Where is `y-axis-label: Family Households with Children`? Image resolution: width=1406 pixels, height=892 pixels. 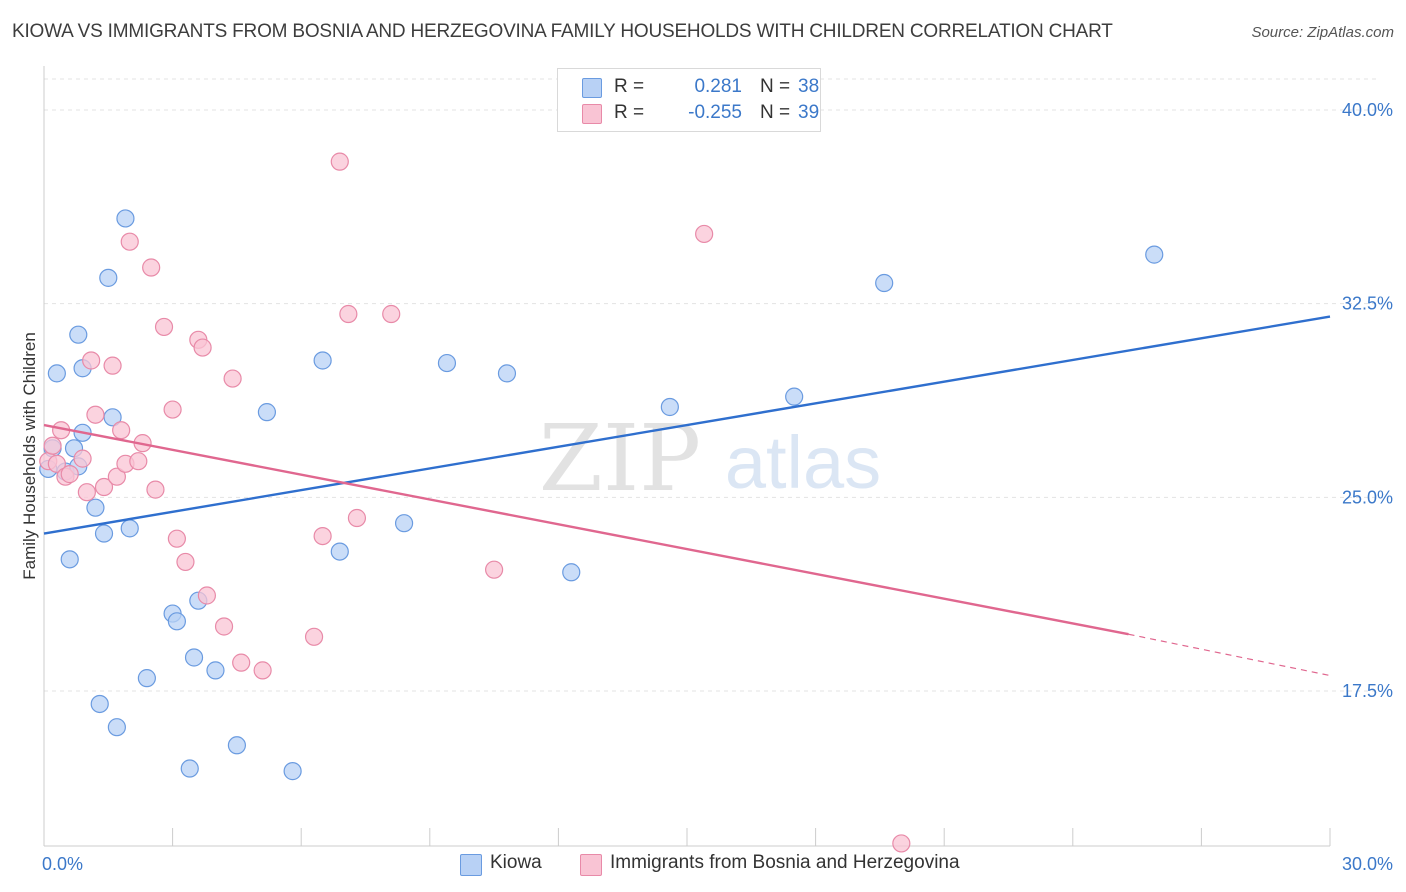 y-axis-label: Family Households with Children is located at coordinates (29, 456).